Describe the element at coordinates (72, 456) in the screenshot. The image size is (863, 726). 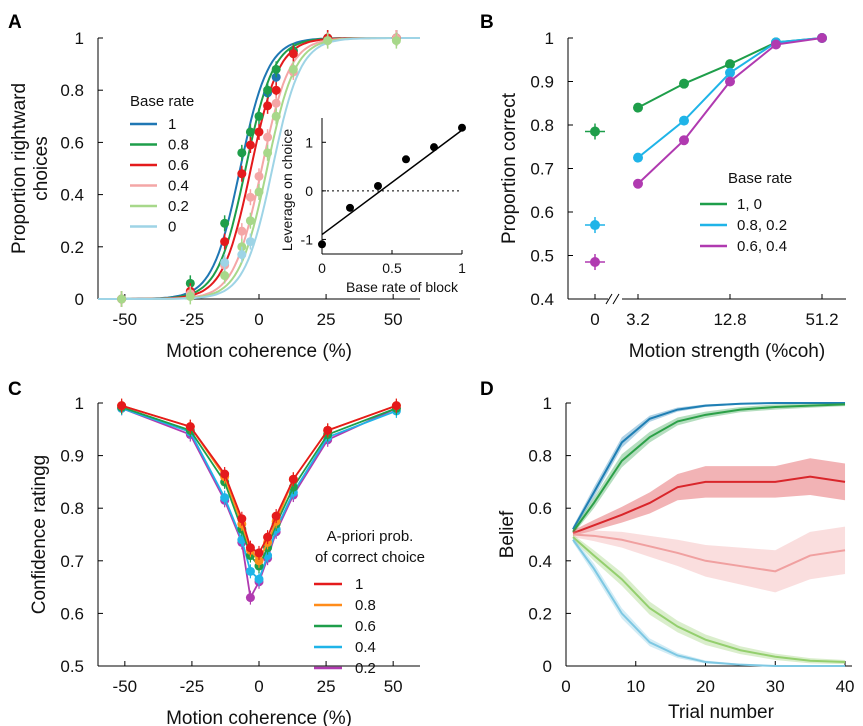
I see `y-tick-label: 0.9` at that location.